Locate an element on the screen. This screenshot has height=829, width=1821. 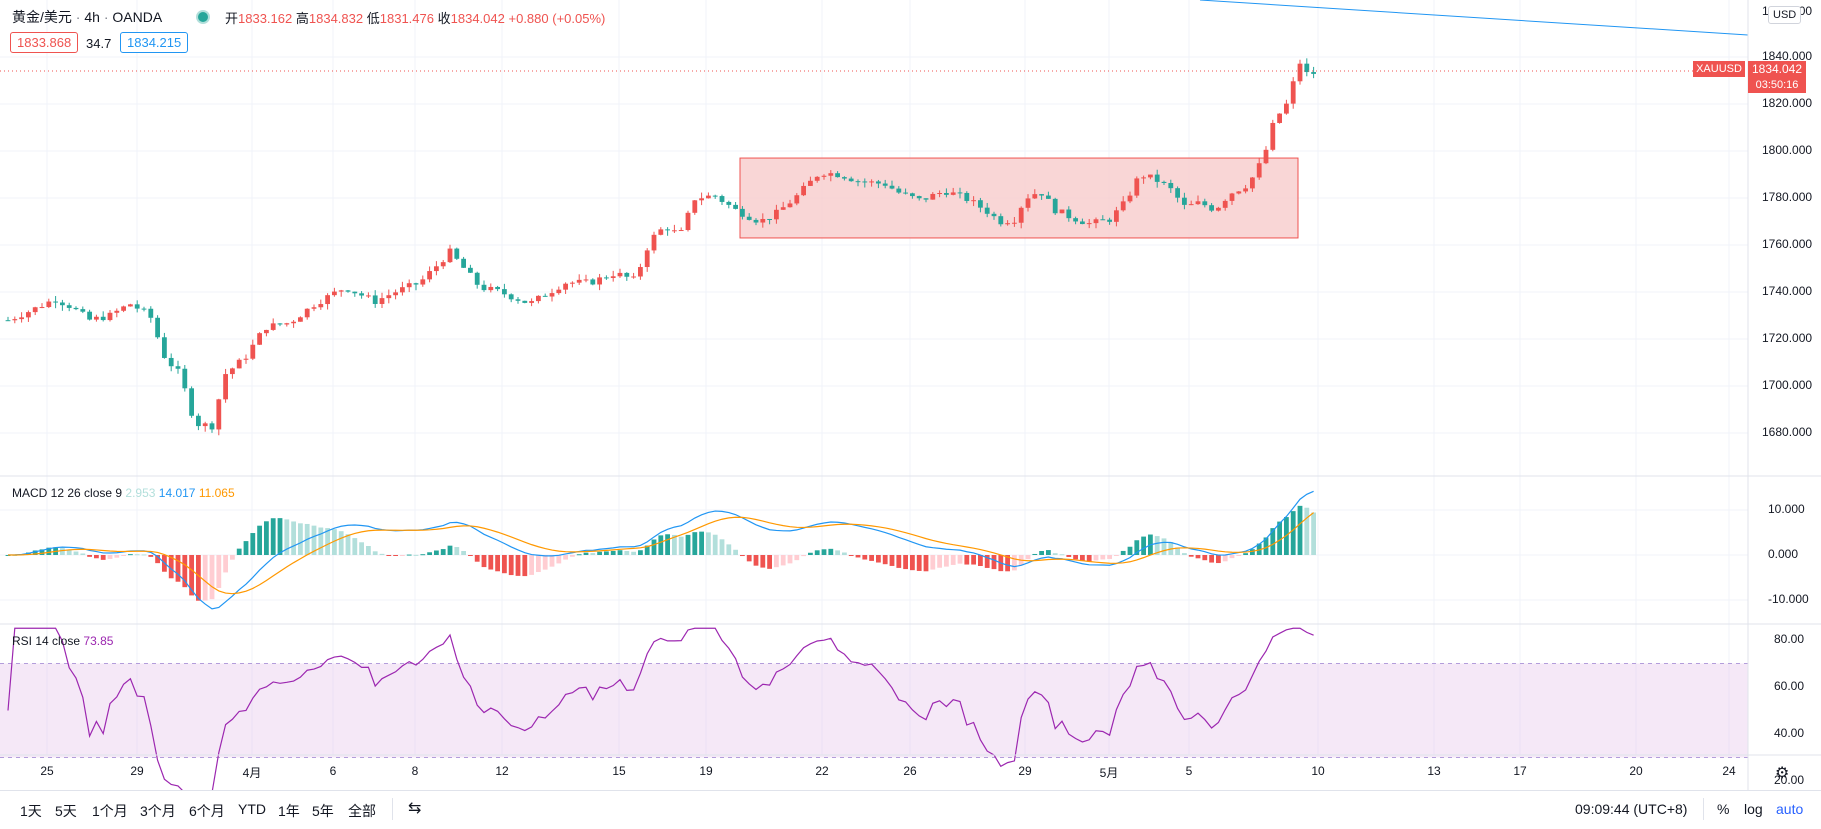
period-button: 1年 is located at coordinates (289, 811).